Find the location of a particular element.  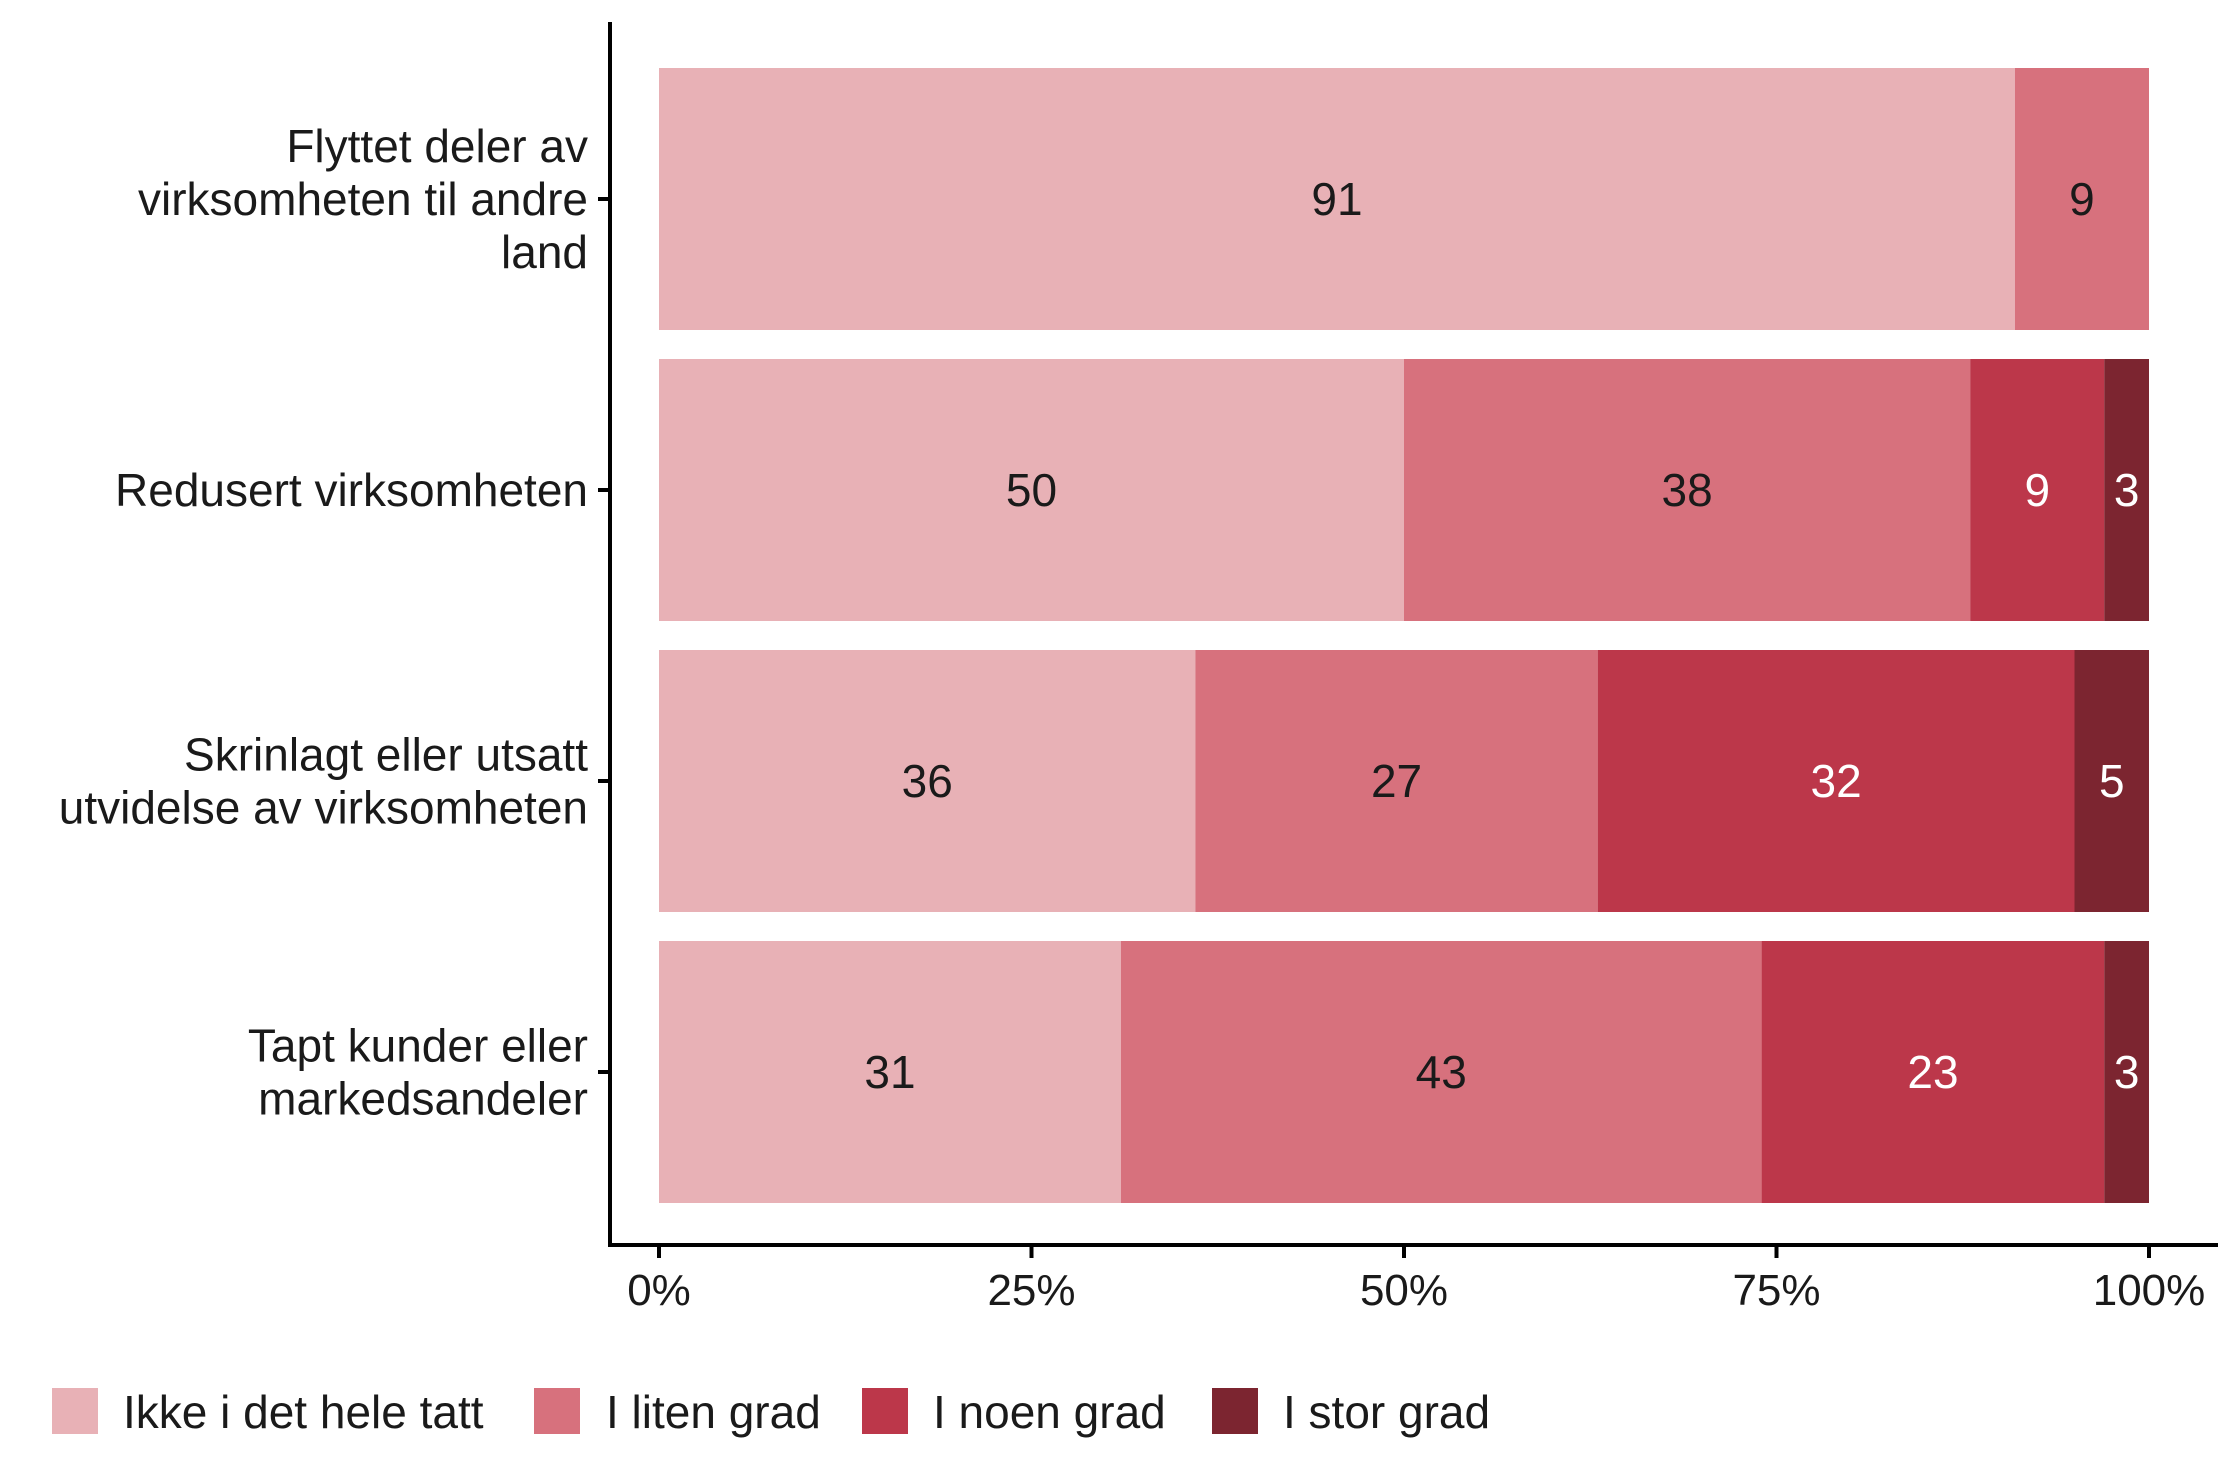

category-label-line: Tapt kunder eller is located at coordinates (418, 1046).